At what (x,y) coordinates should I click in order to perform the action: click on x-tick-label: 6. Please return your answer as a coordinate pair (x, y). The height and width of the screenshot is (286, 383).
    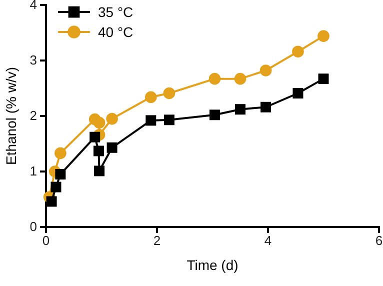
    Looking at the image, I should click on (379, 240).